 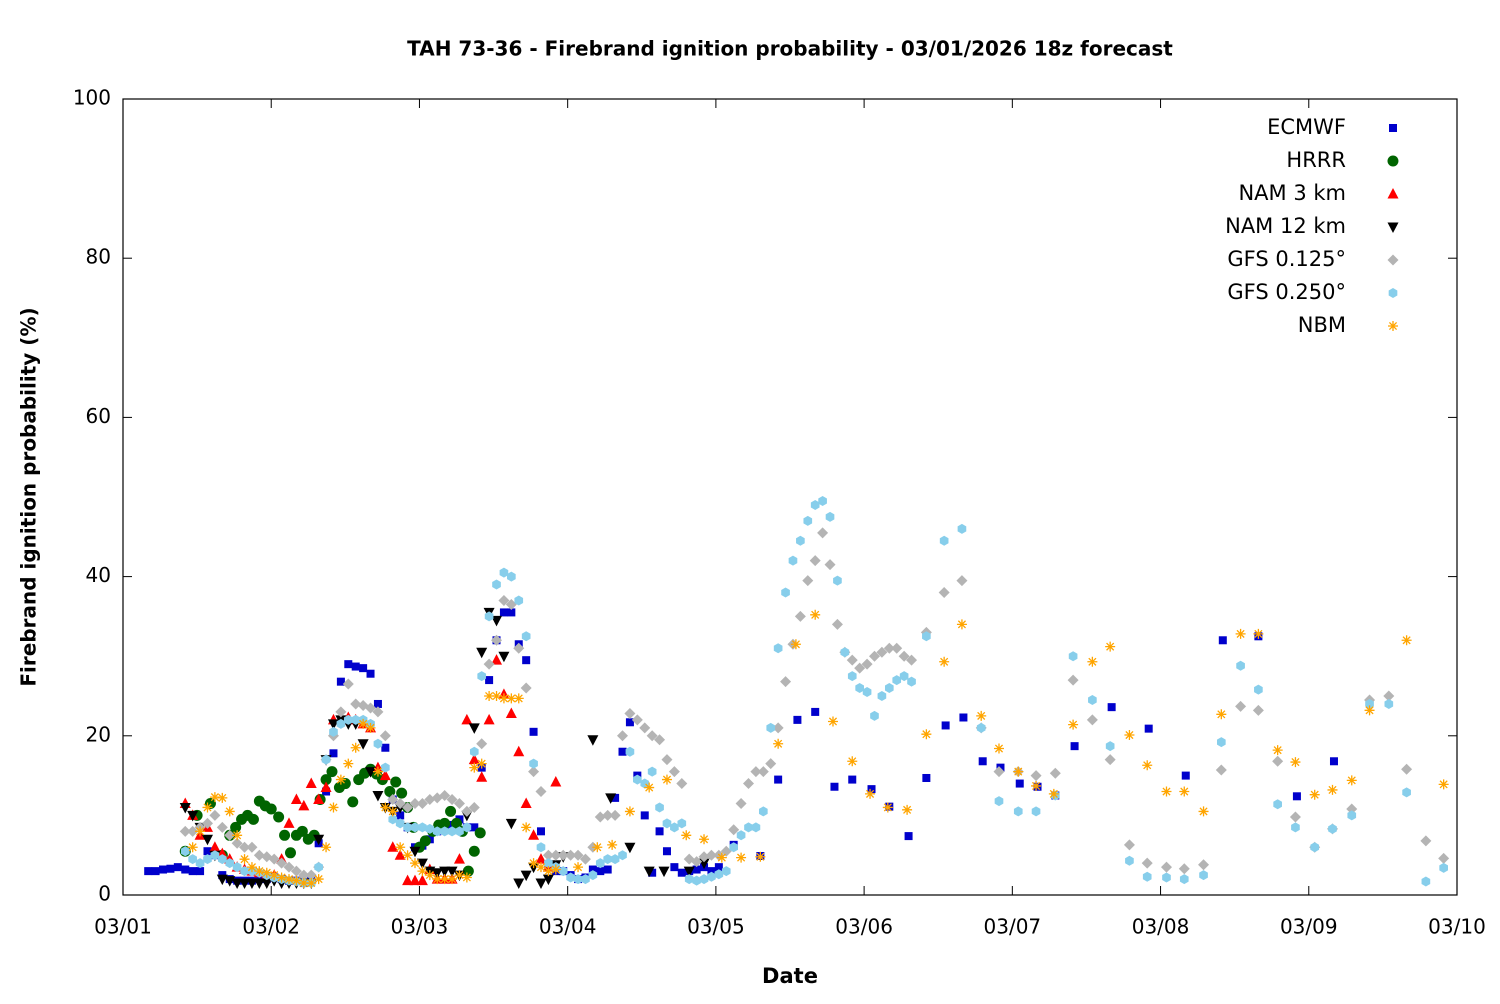 What do you see at coordinates (790, 976) in the screenshot?
I see `x-axis-label: Date` at bounding box center [790, 976].